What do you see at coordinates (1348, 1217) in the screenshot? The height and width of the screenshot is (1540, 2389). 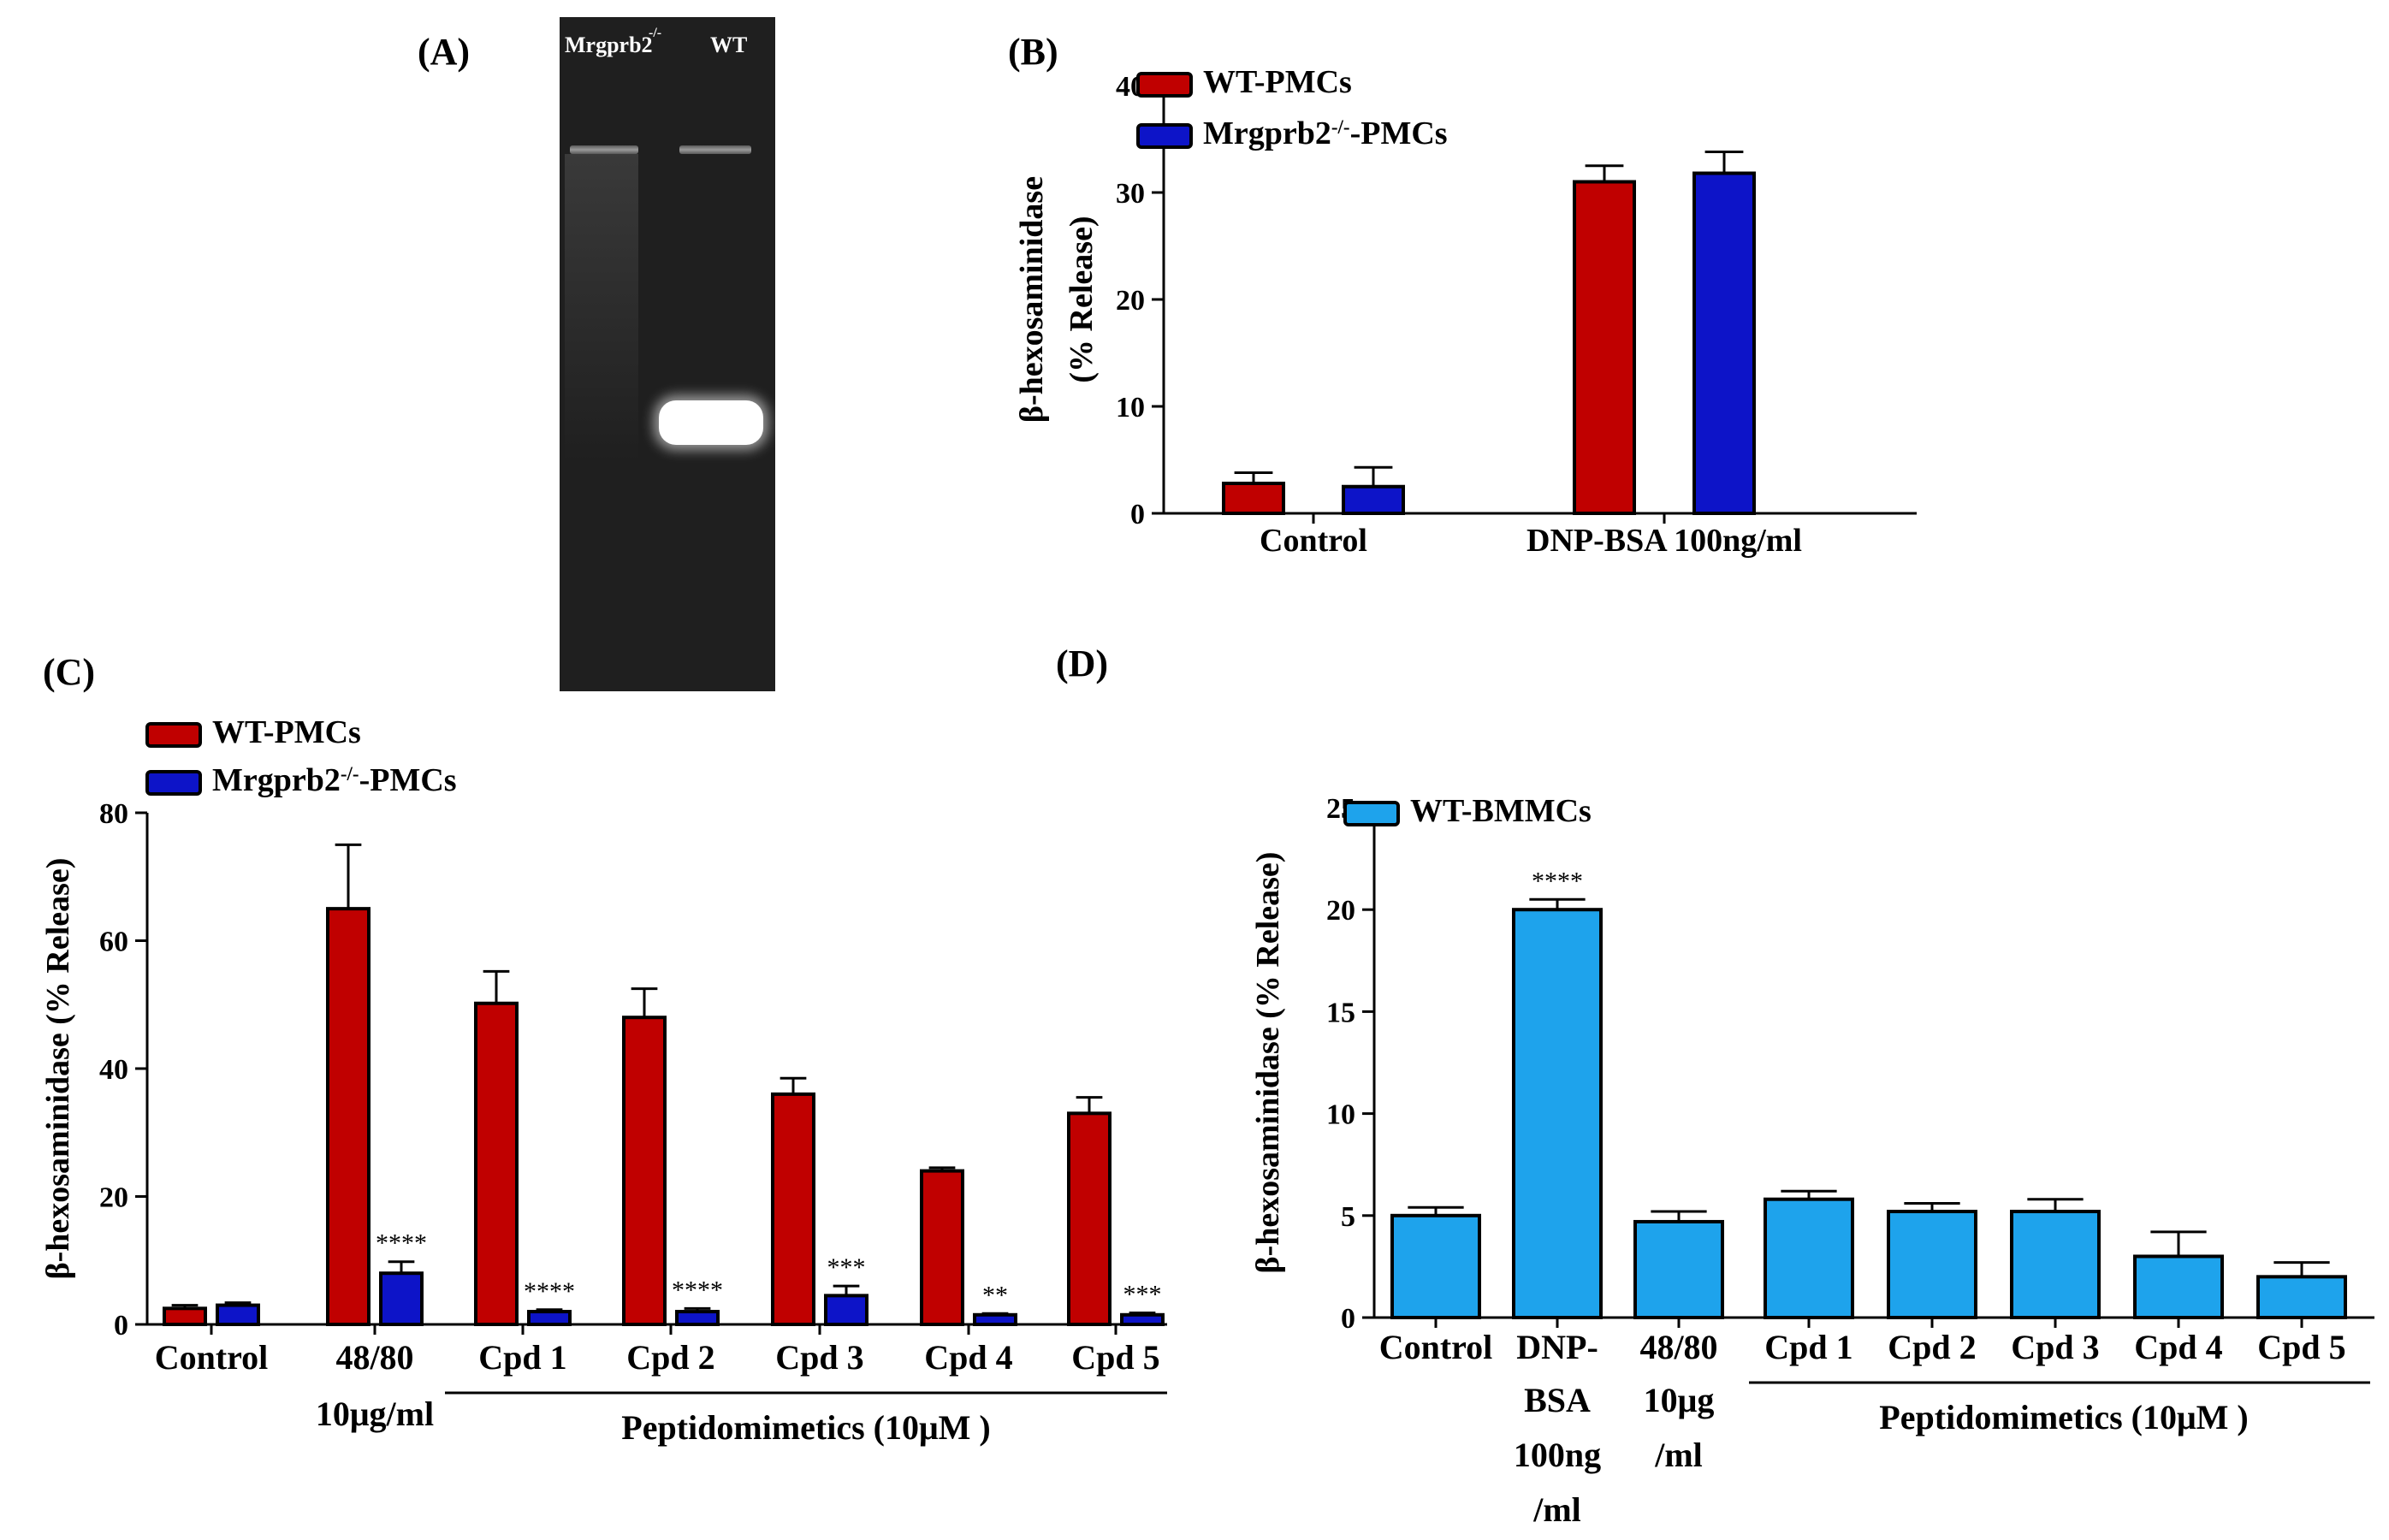 I see `y-tick-label: 5` at bounding box center [1348, 1217].